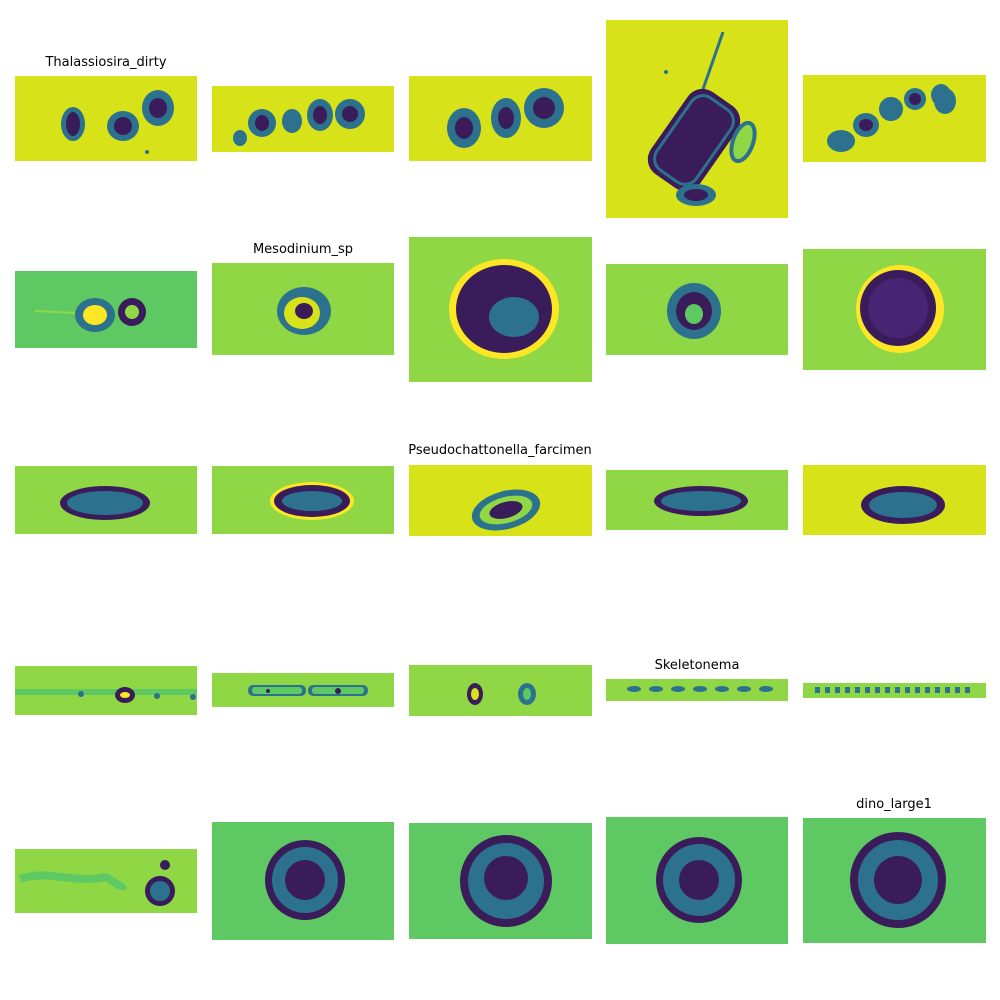 This screenshot has width=1000, height=1000. I want to click on group-label-pseudochattonella: Pseudochattonella_farcimen, so click(500, 450).